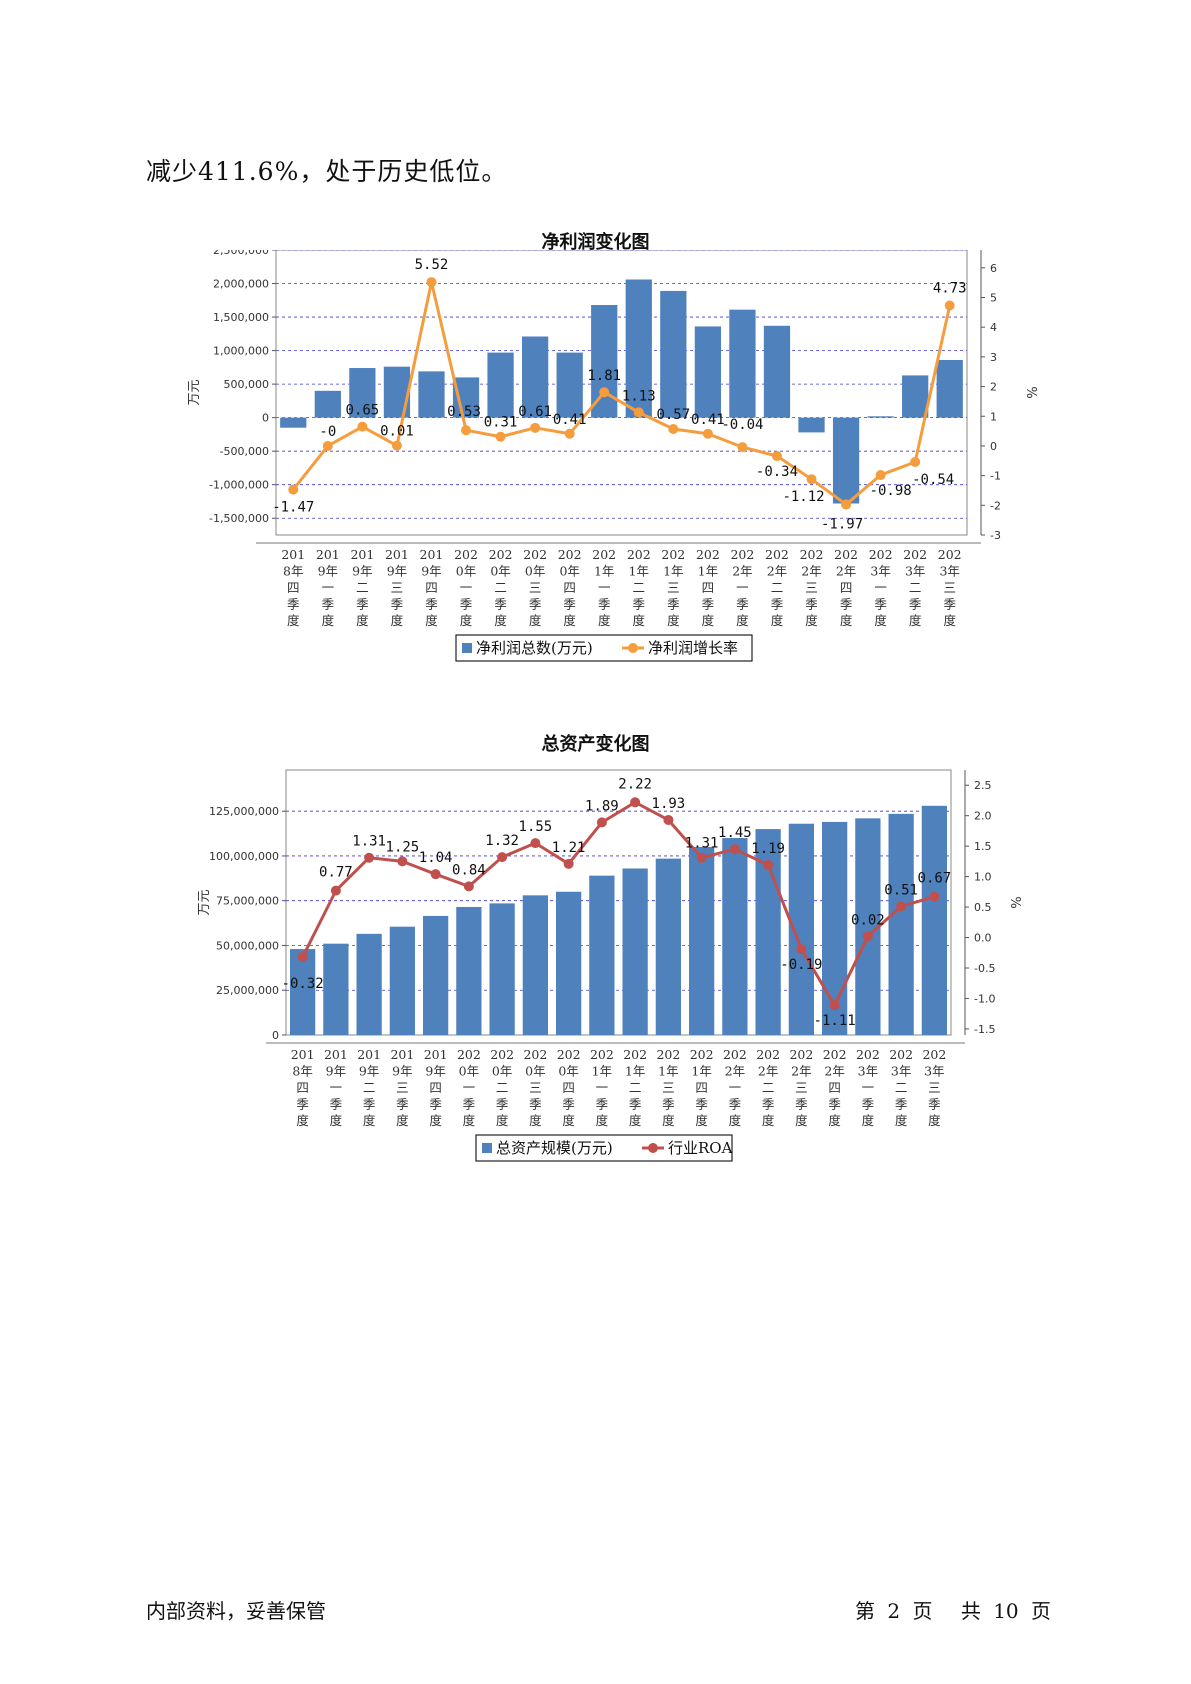  Describe the element at coordinates (397, 554) in the screenshot. I see `x-tick-label: 201` at that location.